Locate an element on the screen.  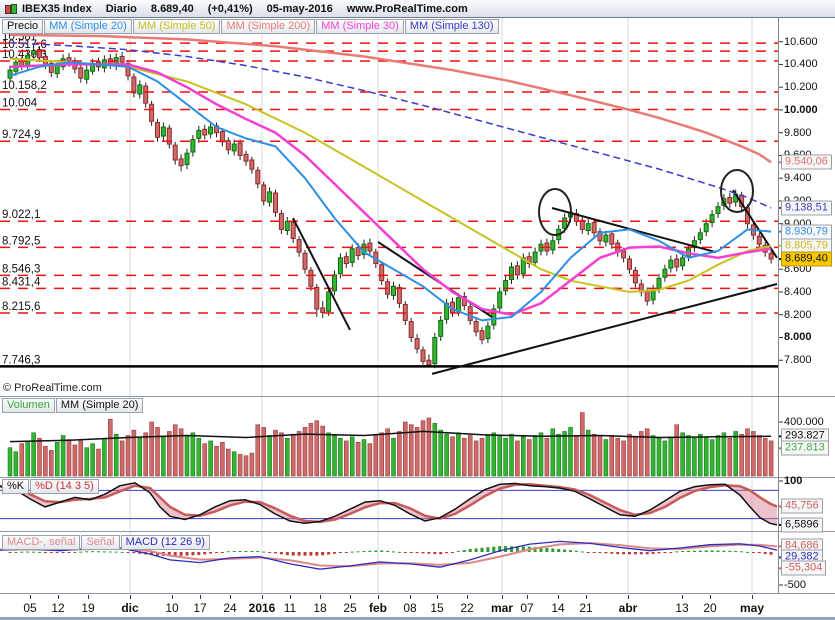
macd-legend-chip-item1: Señal is located at coordinates (100, 542).